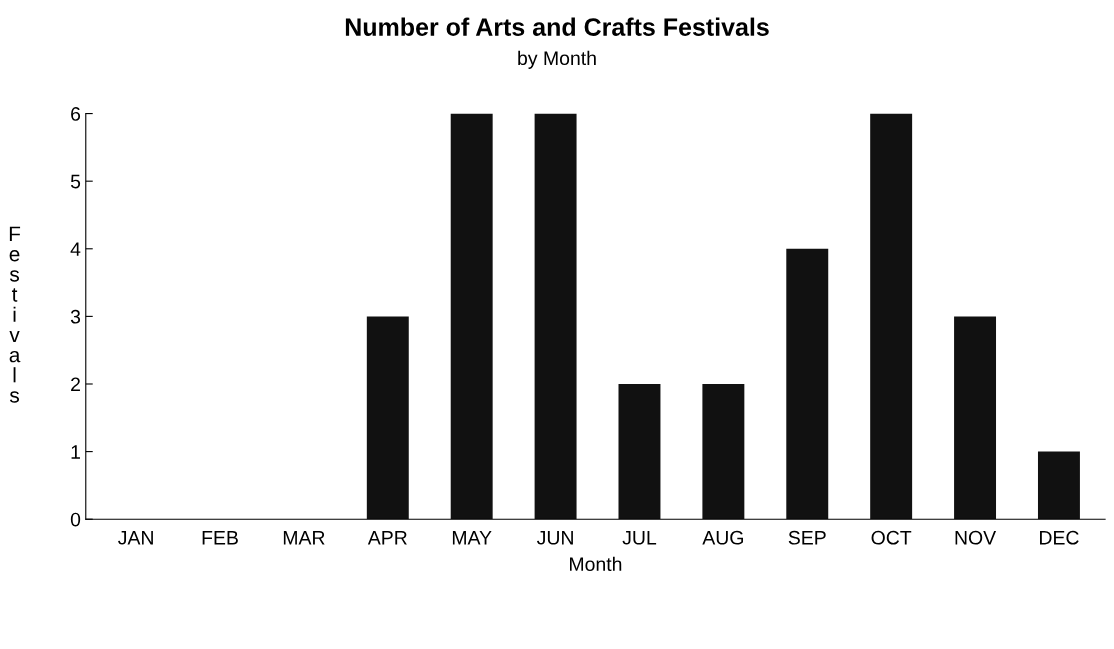 This screenshot has height=649, width=1114. What do you see at coordinates (1059, 537) in the screenshot?
I see `x-tick-label: DEC` at bounding box center [1059, 537].